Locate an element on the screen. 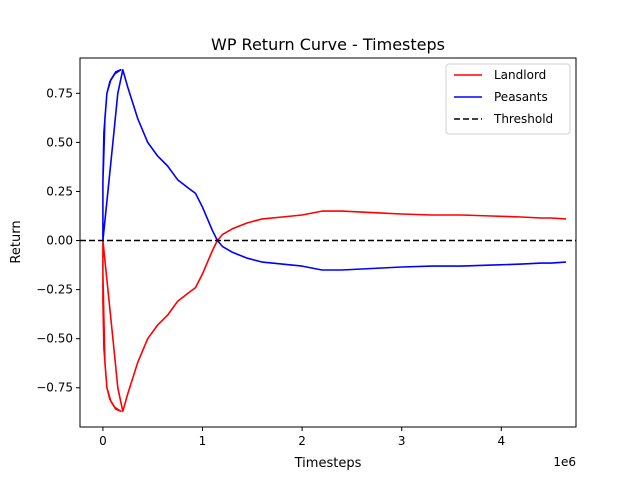 This screenshot has width=640, height=480. x-tick-label: 2 is located at coordinates (302, 441).